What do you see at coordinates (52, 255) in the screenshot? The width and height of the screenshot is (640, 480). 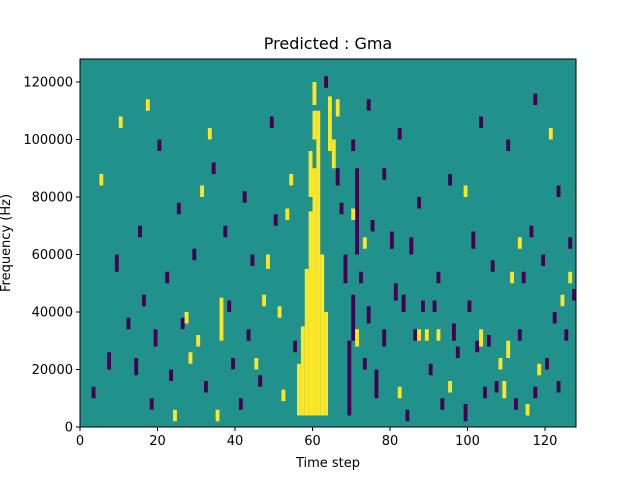 I see `y-tick-label: 60000` at bounding box center [52, 255].